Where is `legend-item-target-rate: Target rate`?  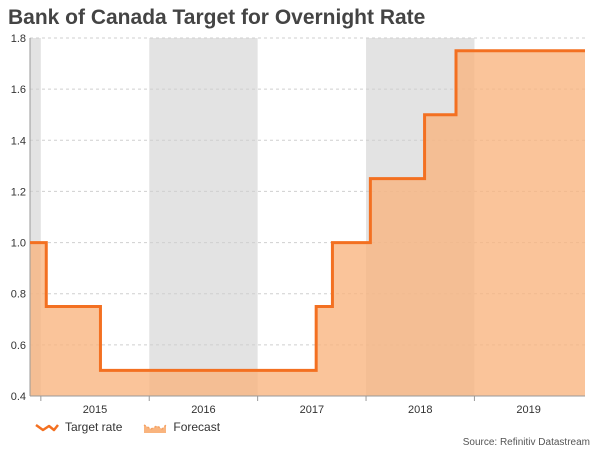
legend-item-target-rate: Target rate is located at coordinates (78, 427).